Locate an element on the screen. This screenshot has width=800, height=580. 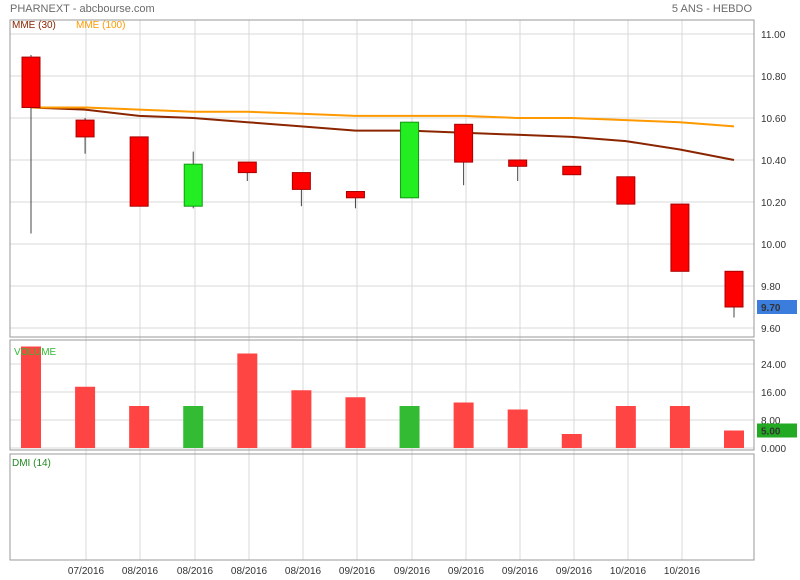
chart-period-label: 5 ANS - HEBDO is located at coordinates (711, 9).